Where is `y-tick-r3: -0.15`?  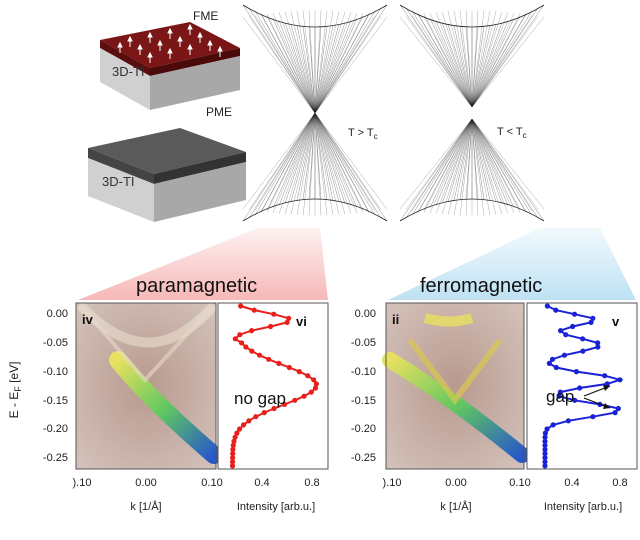 y-tick-r3: -0.15 is located at coordinates (363, 401).